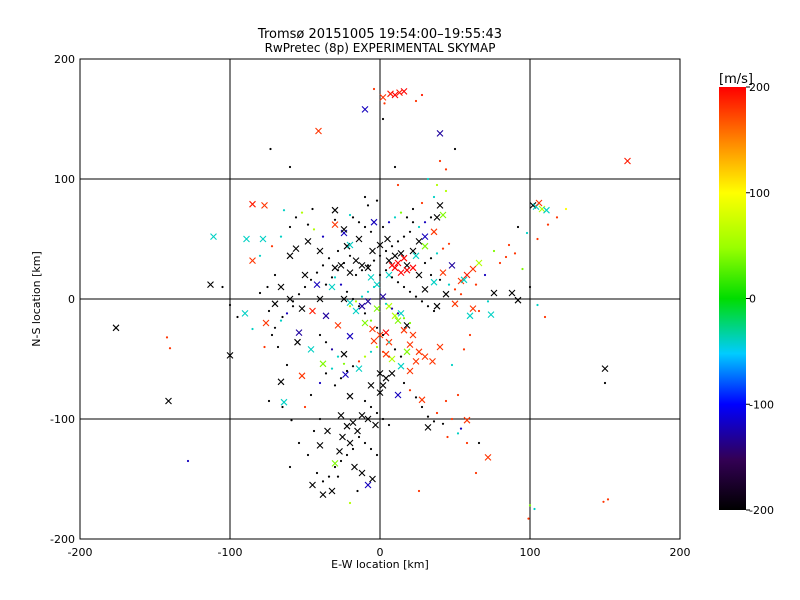 The image size is (800, 600). I want to click on colorbar-tick-label: -200, so click(761, 510).